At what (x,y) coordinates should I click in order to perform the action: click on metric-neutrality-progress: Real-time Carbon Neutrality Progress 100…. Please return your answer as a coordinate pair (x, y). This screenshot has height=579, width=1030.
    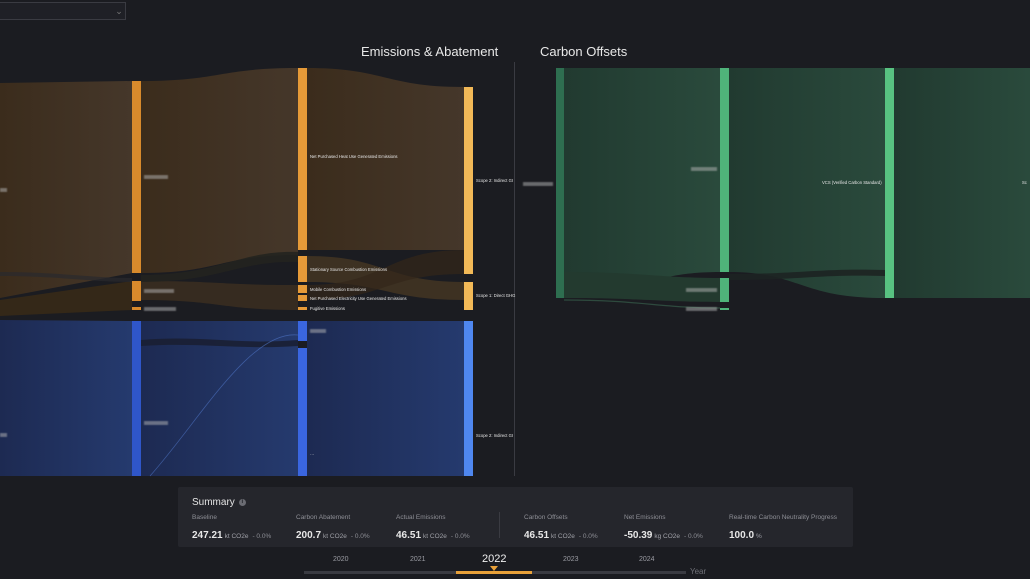
    Looking at the image, I should click on (783, 528).